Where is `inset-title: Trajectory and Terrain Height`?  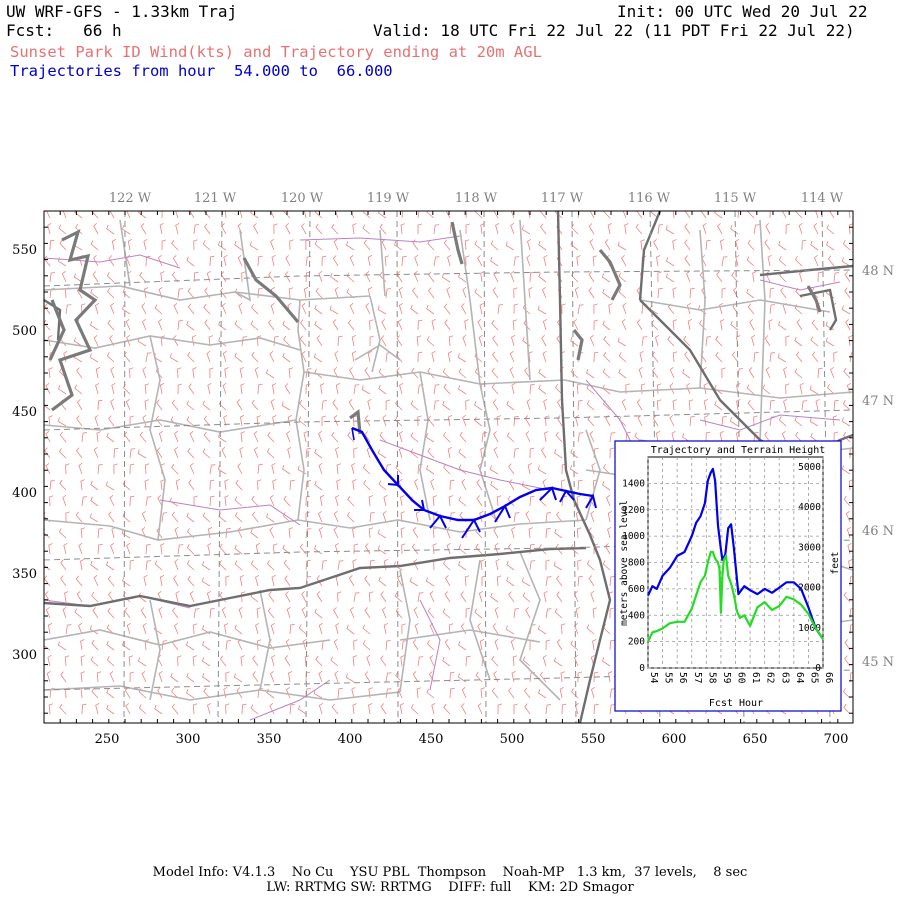 inset-title: Trajectory and Terrain Height is located at coordinates (738, 450).